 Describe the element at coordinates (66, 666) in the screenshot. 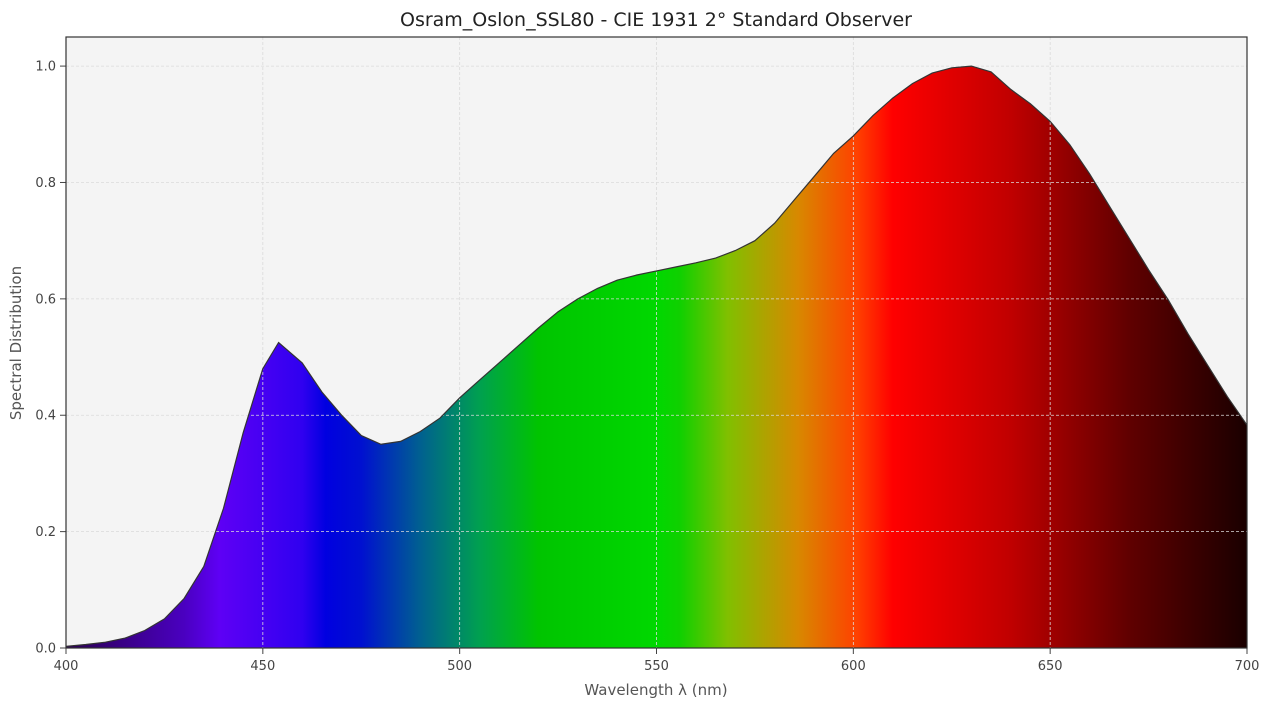

I see `x-tick-label: 400` at that location.